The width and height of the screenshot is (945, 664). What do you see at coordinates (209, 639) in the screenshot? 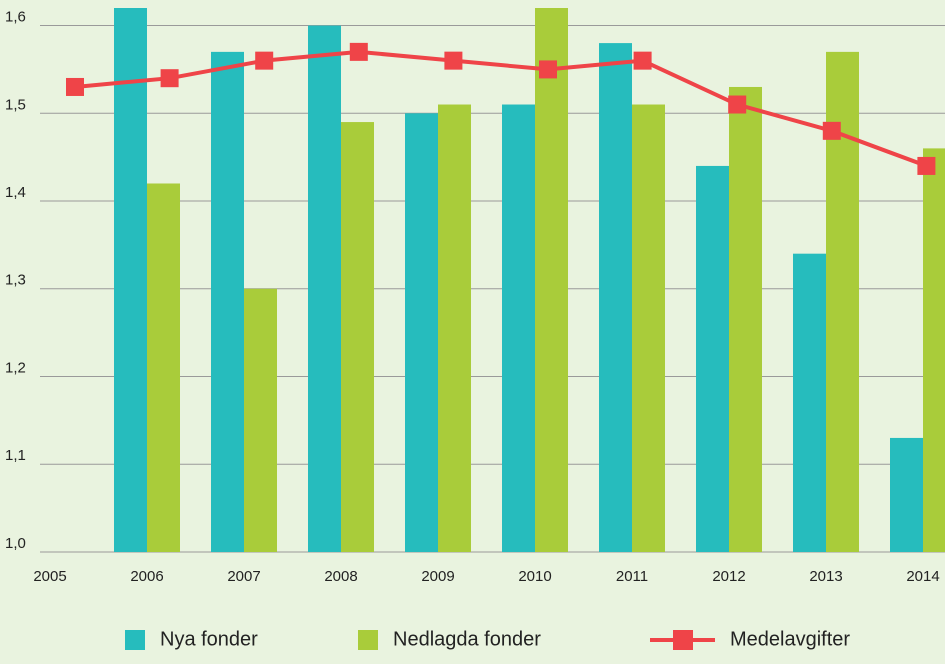
I see `legend-label: Nya fonder` at bounding box center [209, 639].